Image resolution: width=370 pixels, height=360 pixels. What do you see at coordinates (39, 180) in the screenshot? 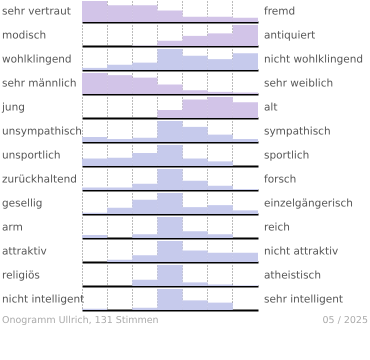
I see `y-axis-title: zurückhaltend` at bounding box center [39, 180].